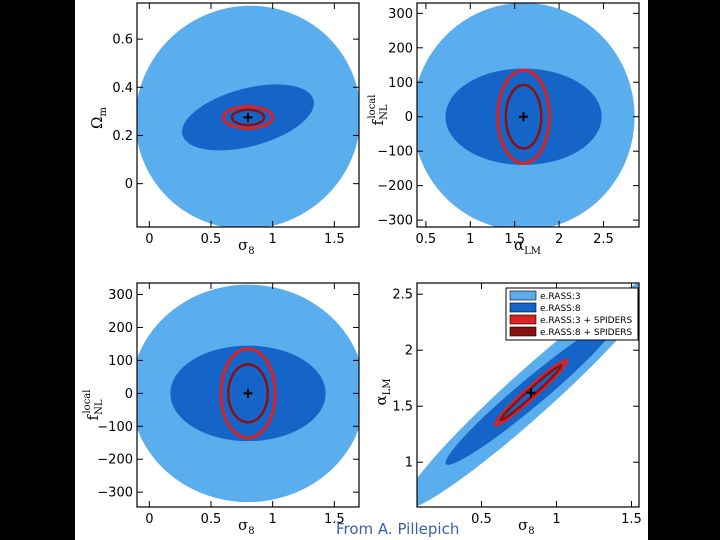 The width and height of the screenshot is (720, 540). Describe the element at coordinates (211, 239) in the screenshot. I see `panel1-xtick-label: 0.5` at that location.